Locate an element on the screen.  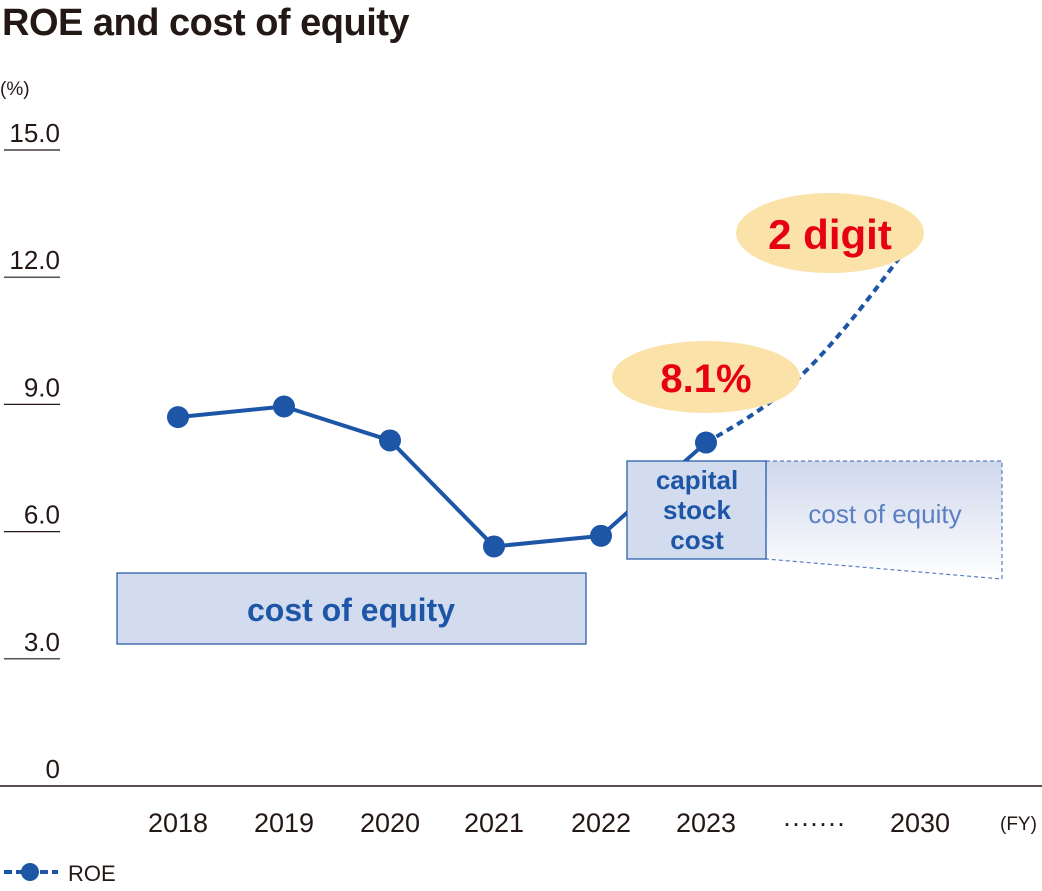
capital-stock-cost-line-2: stock is located at coordinates (697, 510).